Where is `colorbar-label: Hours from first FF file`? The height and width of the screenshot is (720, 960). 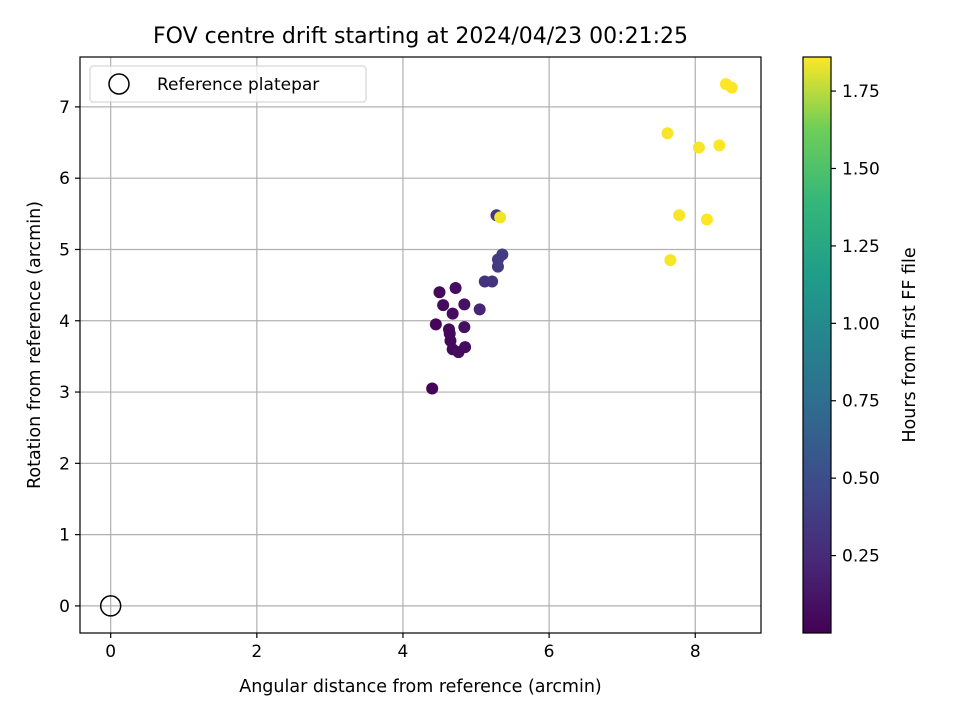
colorbar-label: Hours from first FF file is located at coordinates (910, 344).